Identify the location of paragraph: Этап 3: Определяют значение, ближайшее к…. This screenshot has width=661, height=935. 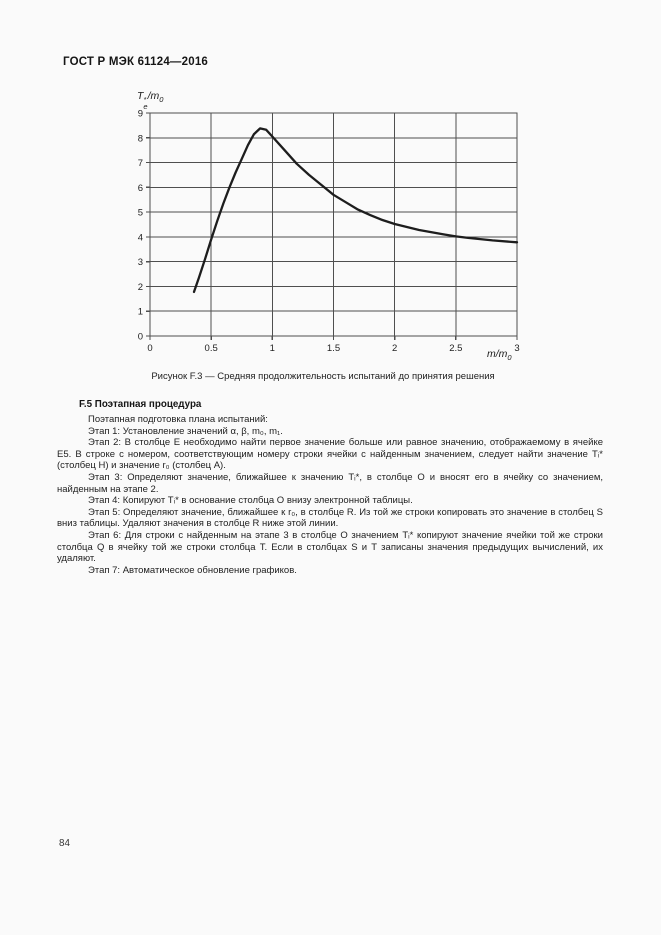
(330, 483).